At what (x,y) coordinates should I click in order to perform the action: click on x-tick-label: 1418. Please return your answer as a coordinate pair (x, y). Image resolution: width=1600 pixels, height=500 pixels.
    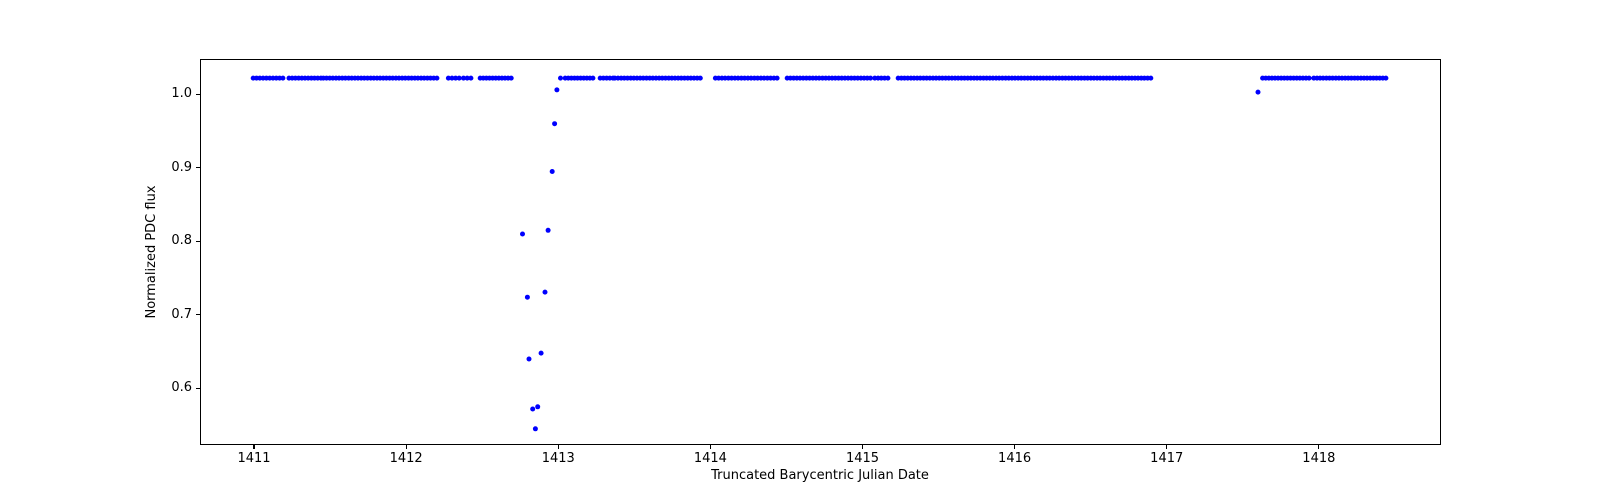
    Looking at the image, I should click on (1319, 458).